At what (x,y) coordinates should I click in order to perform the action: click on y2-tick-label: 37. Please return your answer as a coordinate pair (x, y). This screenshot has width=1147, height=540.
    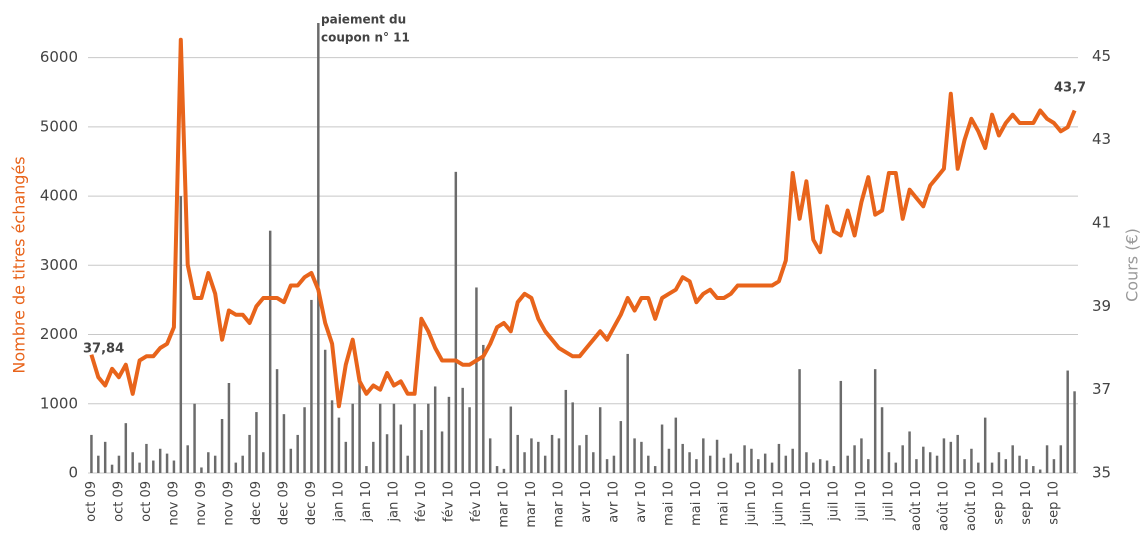
    Looking at the image, I should click on (1101, 389).